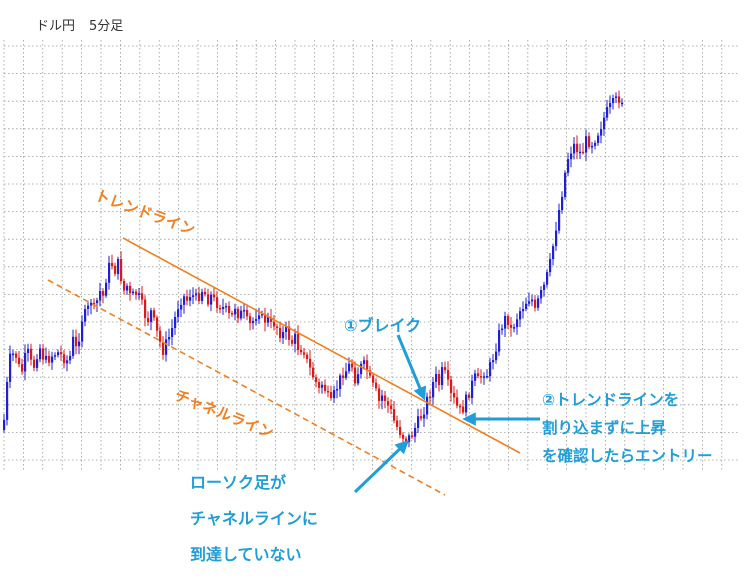  I want to click on annotation-arrows, so click(446, 414).